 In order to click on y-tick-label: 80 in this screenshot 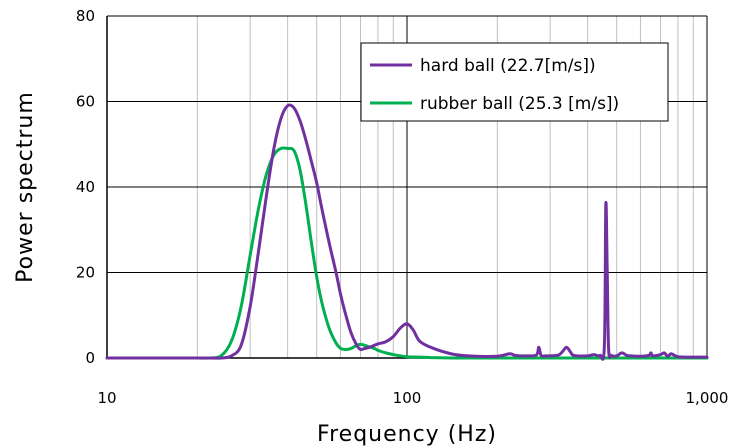, I will do `click(85, 16)`.